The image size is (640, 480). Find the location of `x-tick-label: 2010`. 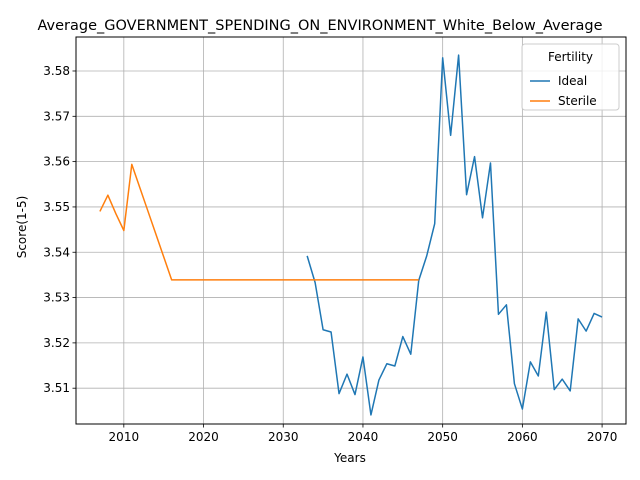

x-tick-label: 2010 is located at coordinates (124, 437).